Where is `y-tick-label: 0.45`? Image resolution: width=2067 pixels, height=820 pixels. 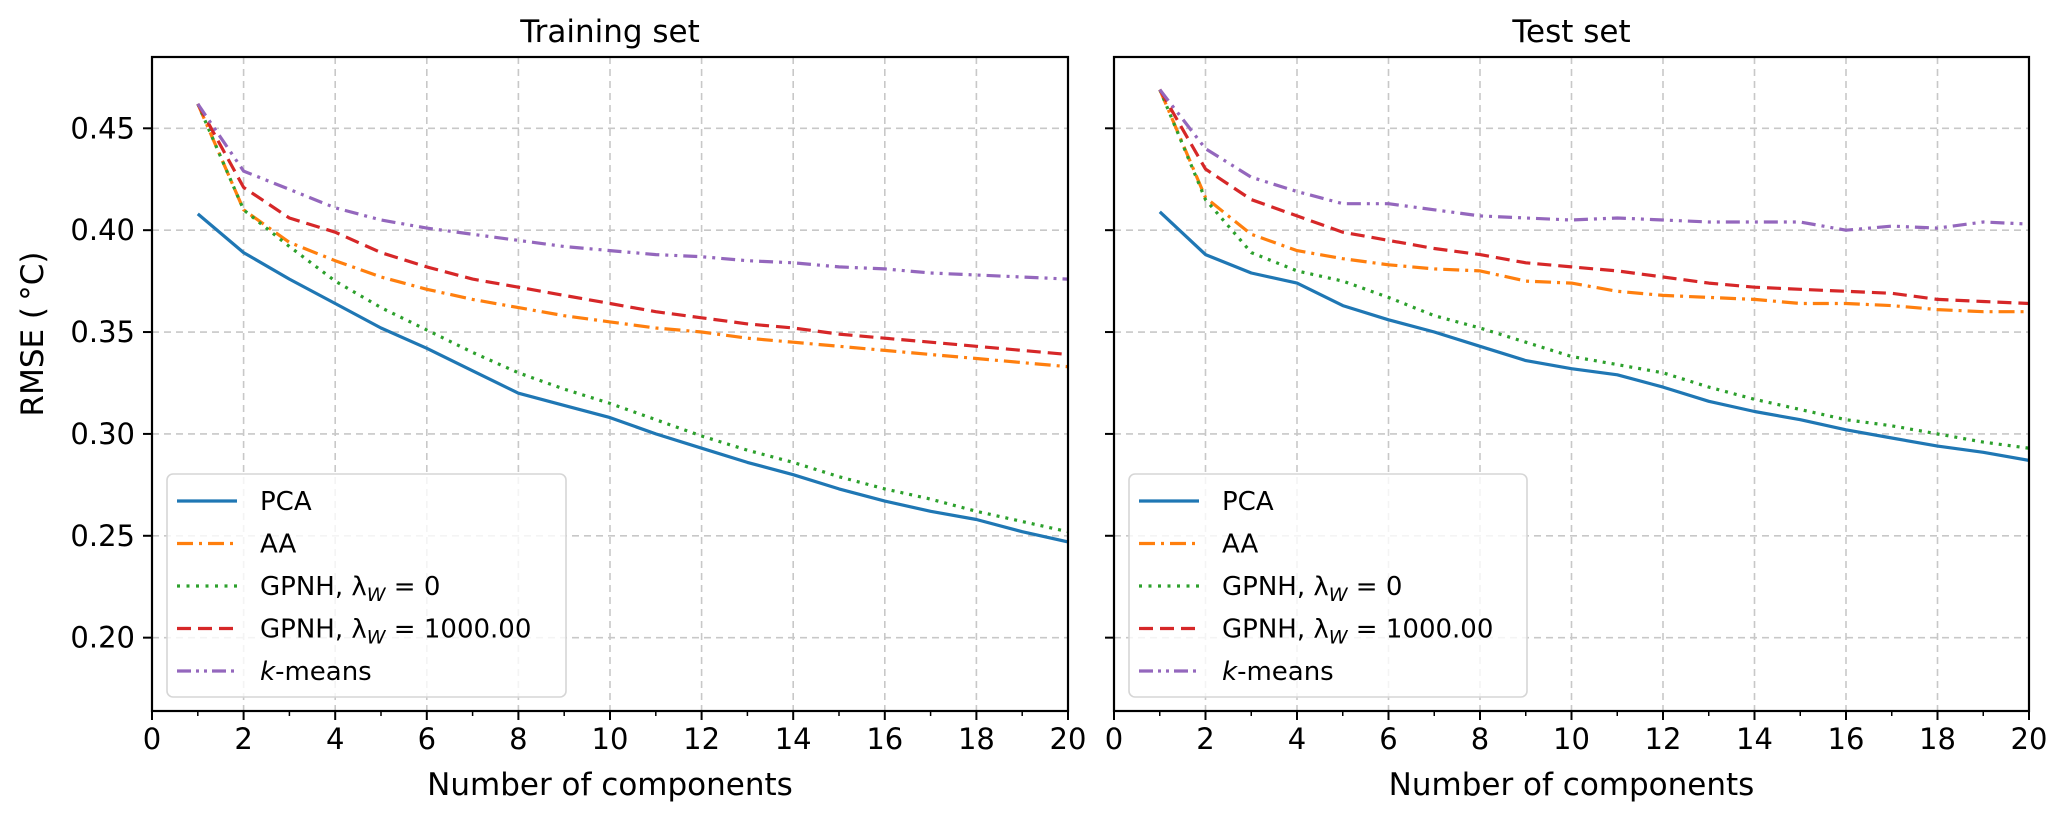 y-tick-label: 0.45 is located at coordinates (102, 128).